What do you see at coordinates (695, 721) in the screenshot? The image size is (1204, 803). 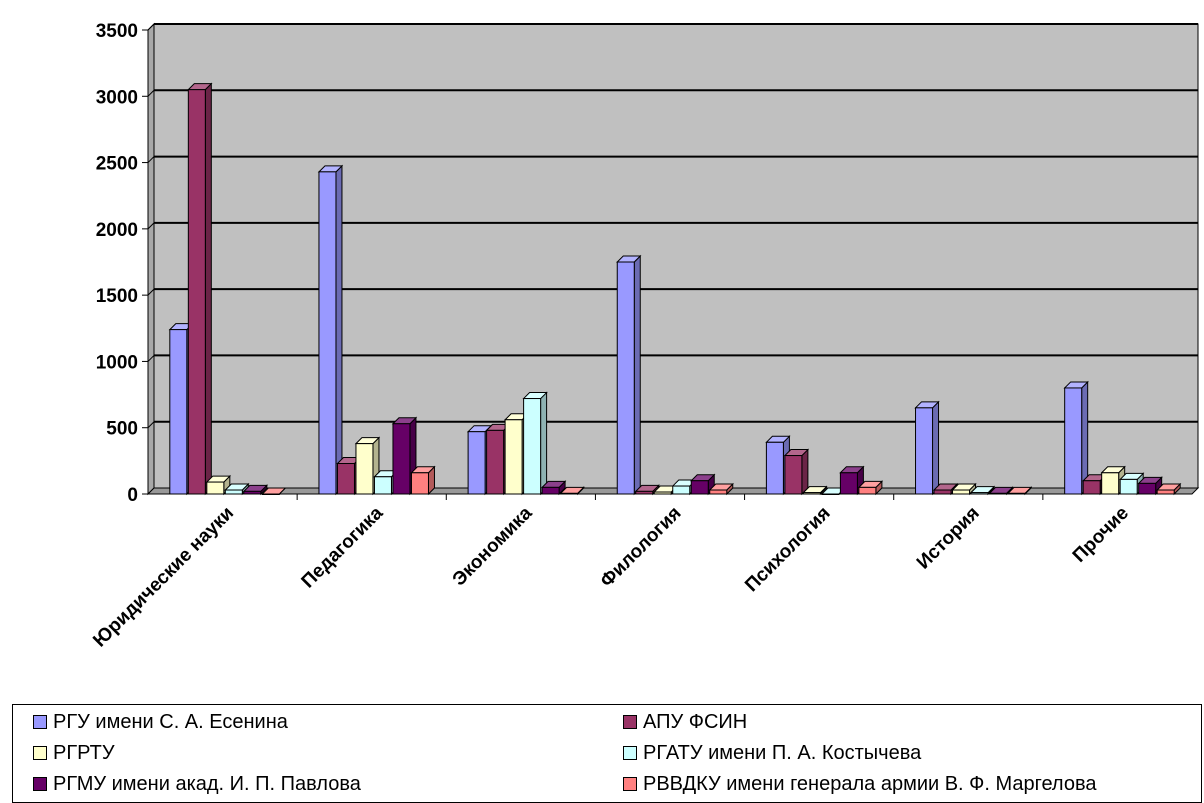 I see `legend-label: АПУ ФСИН` at bounding box center [695, 721].